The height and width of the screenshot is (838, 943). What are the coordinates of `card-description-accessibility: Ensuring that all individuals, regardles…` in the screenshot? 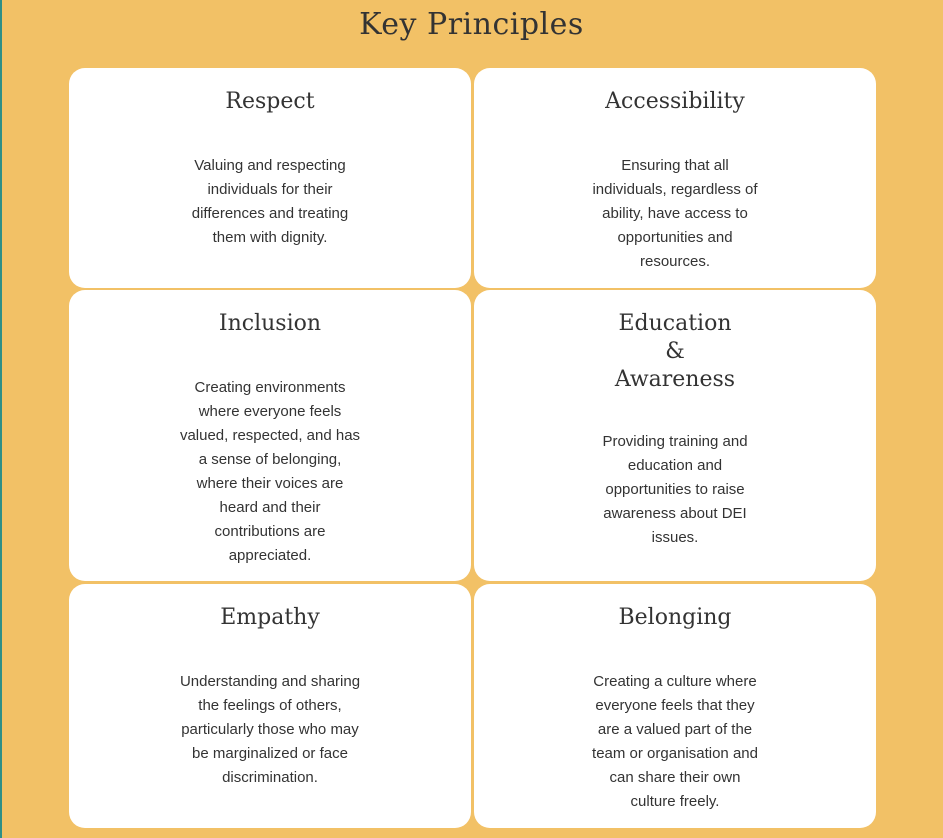 It's located at (675, 213).